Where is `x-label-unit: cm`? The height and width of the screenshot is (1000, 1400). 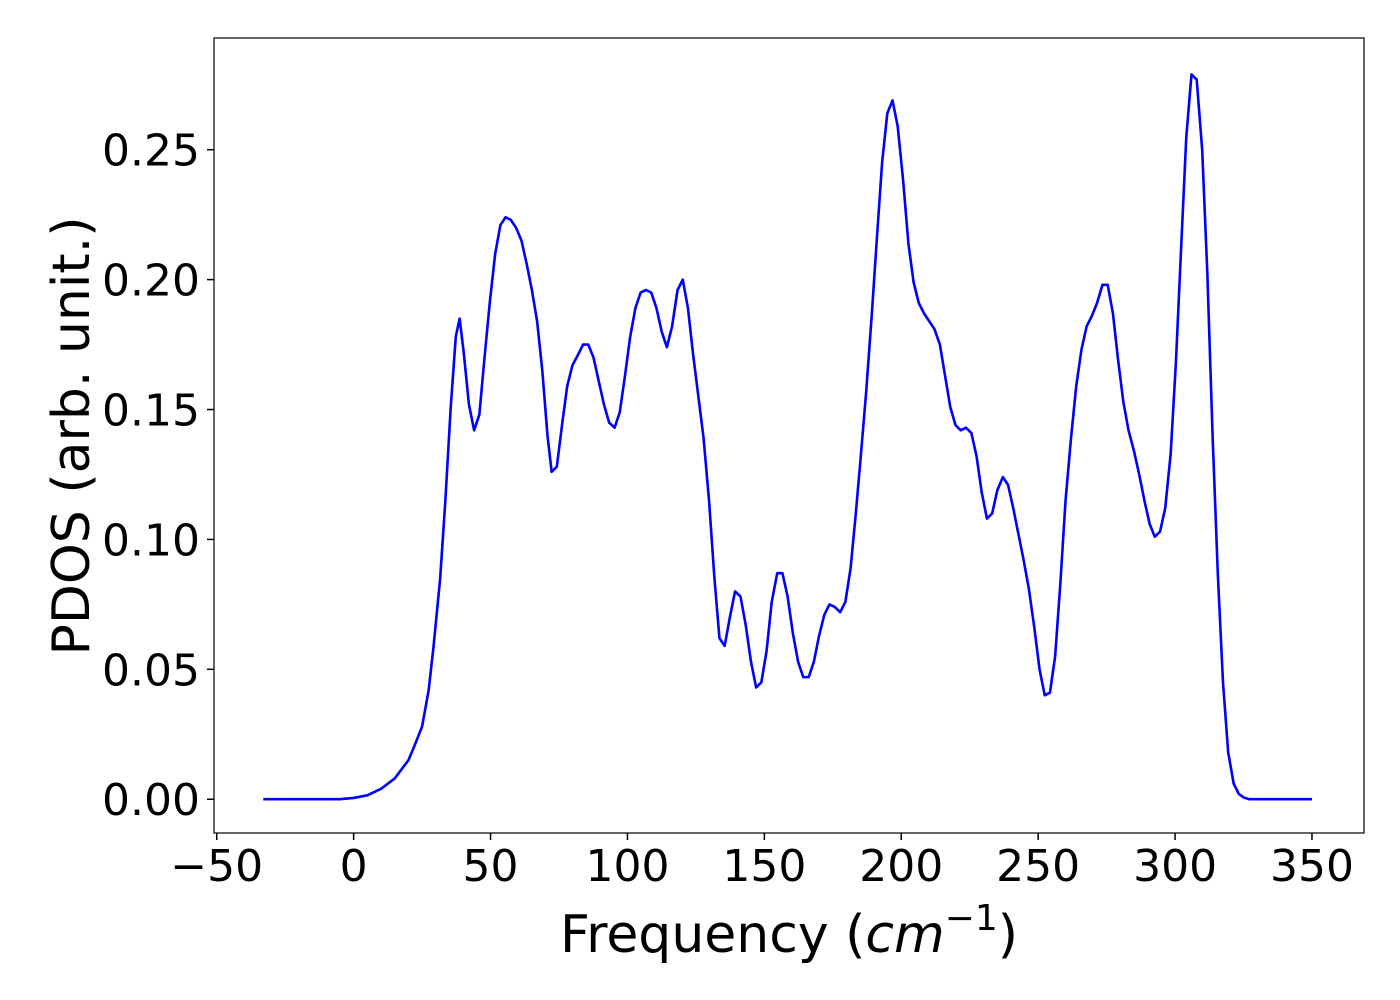 x-label-unit: cm is located at coordinates (904, 935).